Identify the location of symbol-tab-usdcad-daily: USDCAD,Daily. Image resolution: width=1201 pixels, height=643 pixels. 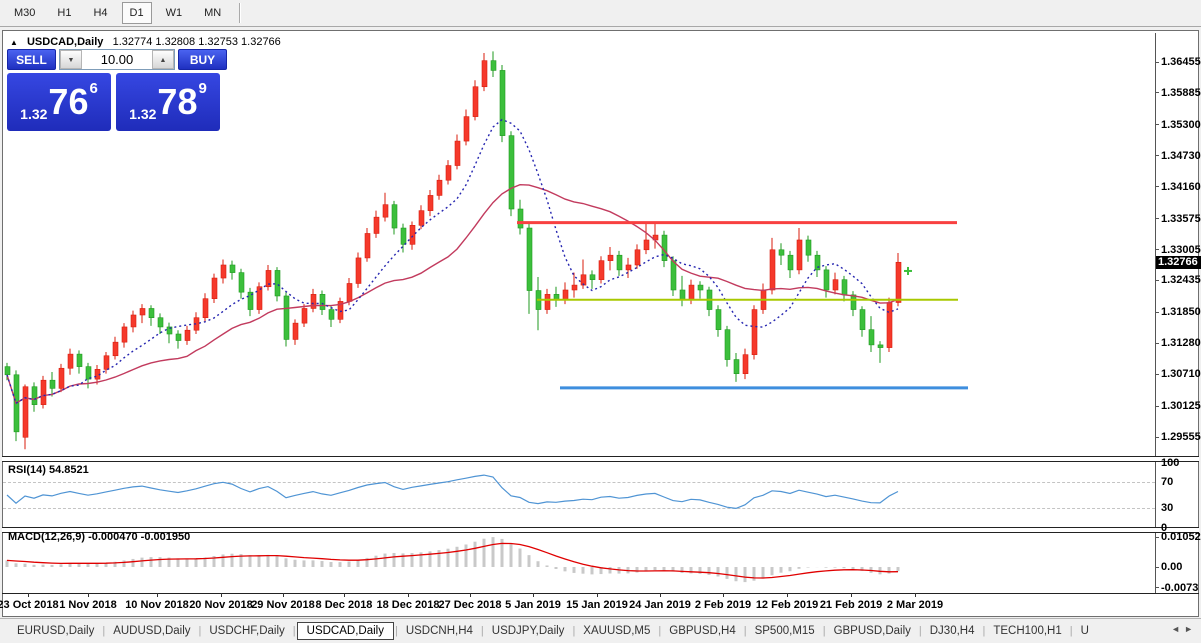
(345, 631).